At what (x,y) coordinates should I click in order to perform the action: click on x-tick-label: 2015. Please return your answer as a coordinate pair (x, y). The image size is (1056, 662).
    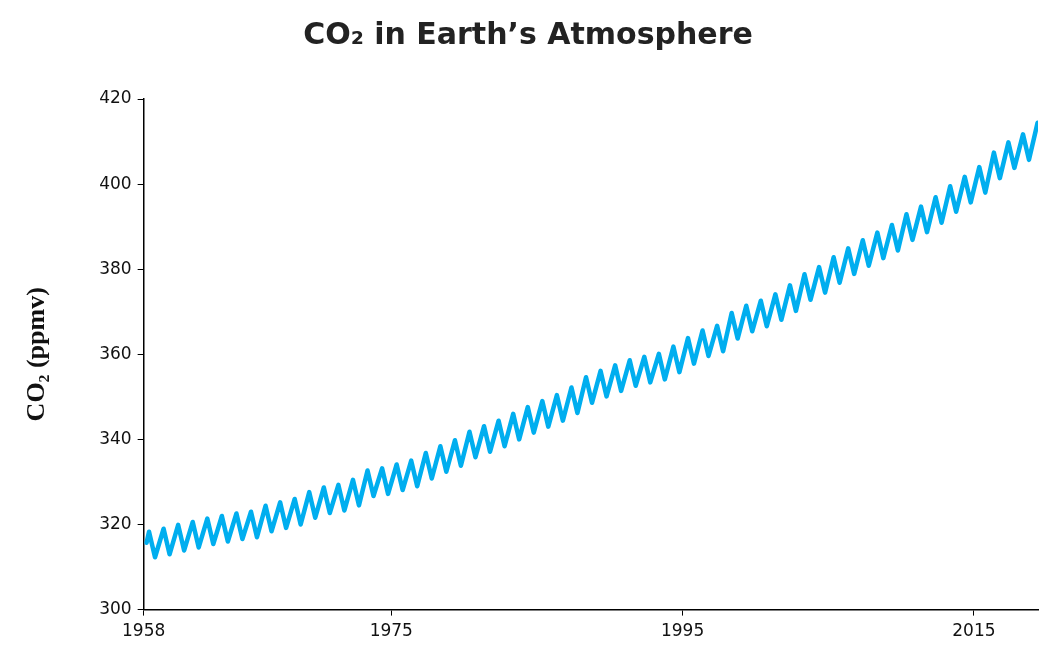
    Looking at the image, I should click on (974, 630).